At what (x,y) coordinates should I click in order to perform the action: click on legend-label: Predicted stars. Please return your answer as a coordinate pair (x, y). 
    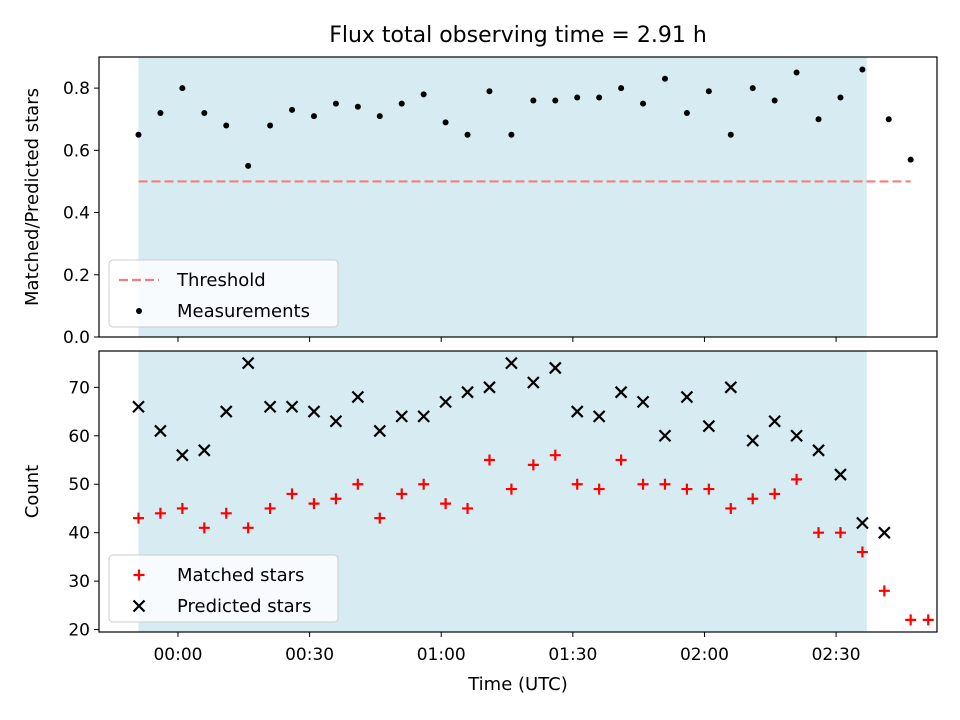
    Looking at the image, I should click on (244, 606).